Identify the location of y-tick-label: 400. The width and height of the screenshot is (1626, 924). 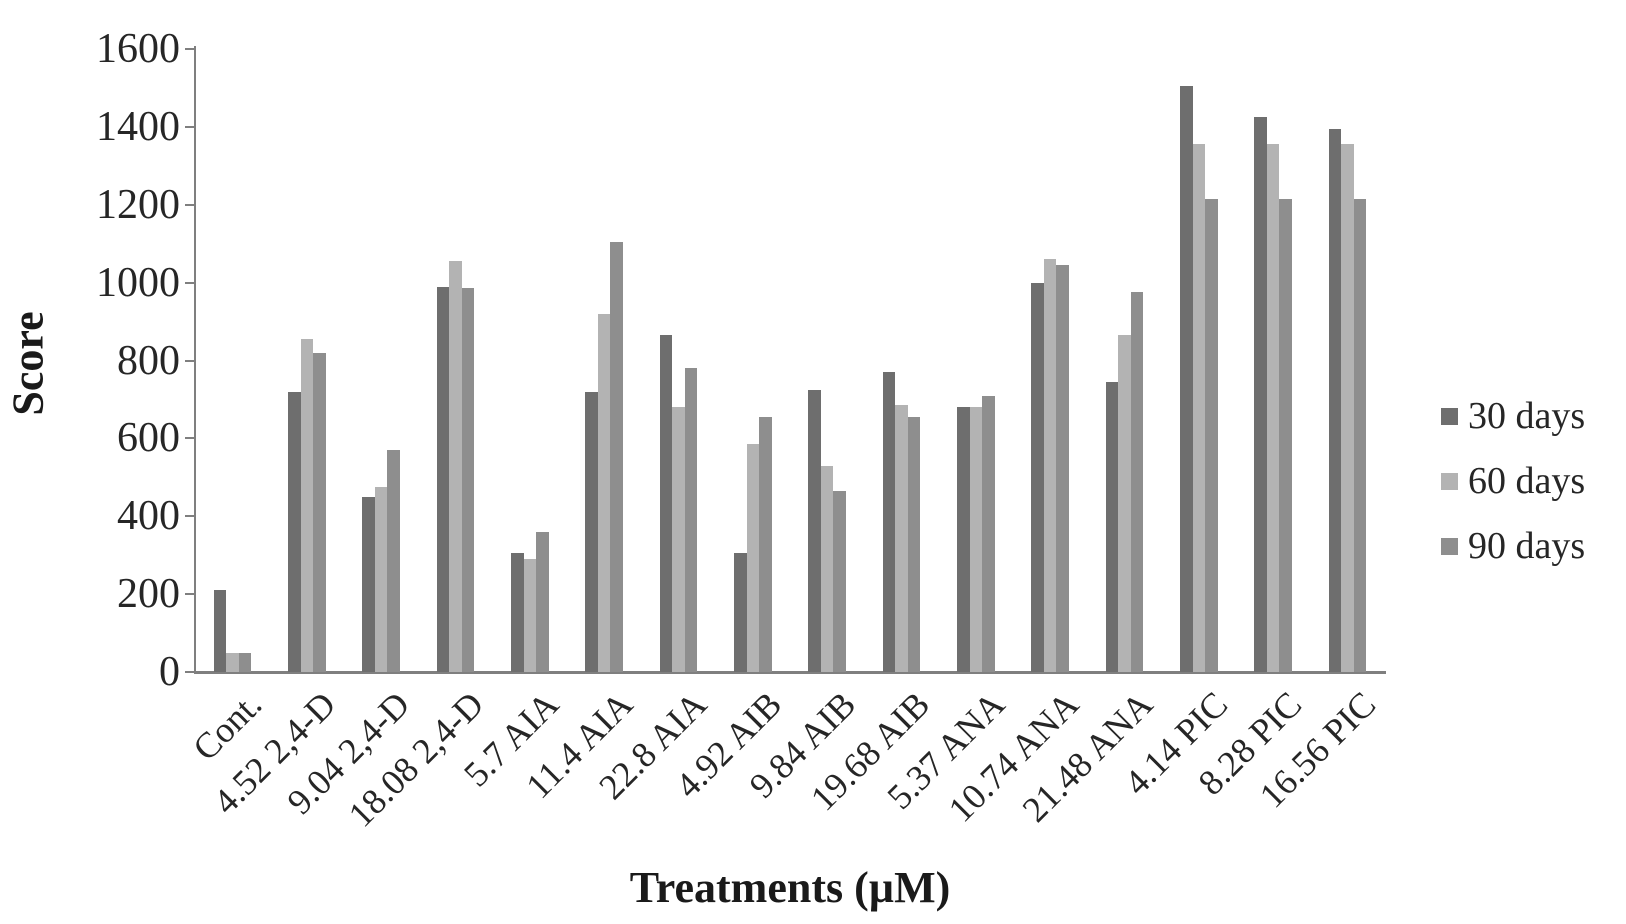
(148, 516).